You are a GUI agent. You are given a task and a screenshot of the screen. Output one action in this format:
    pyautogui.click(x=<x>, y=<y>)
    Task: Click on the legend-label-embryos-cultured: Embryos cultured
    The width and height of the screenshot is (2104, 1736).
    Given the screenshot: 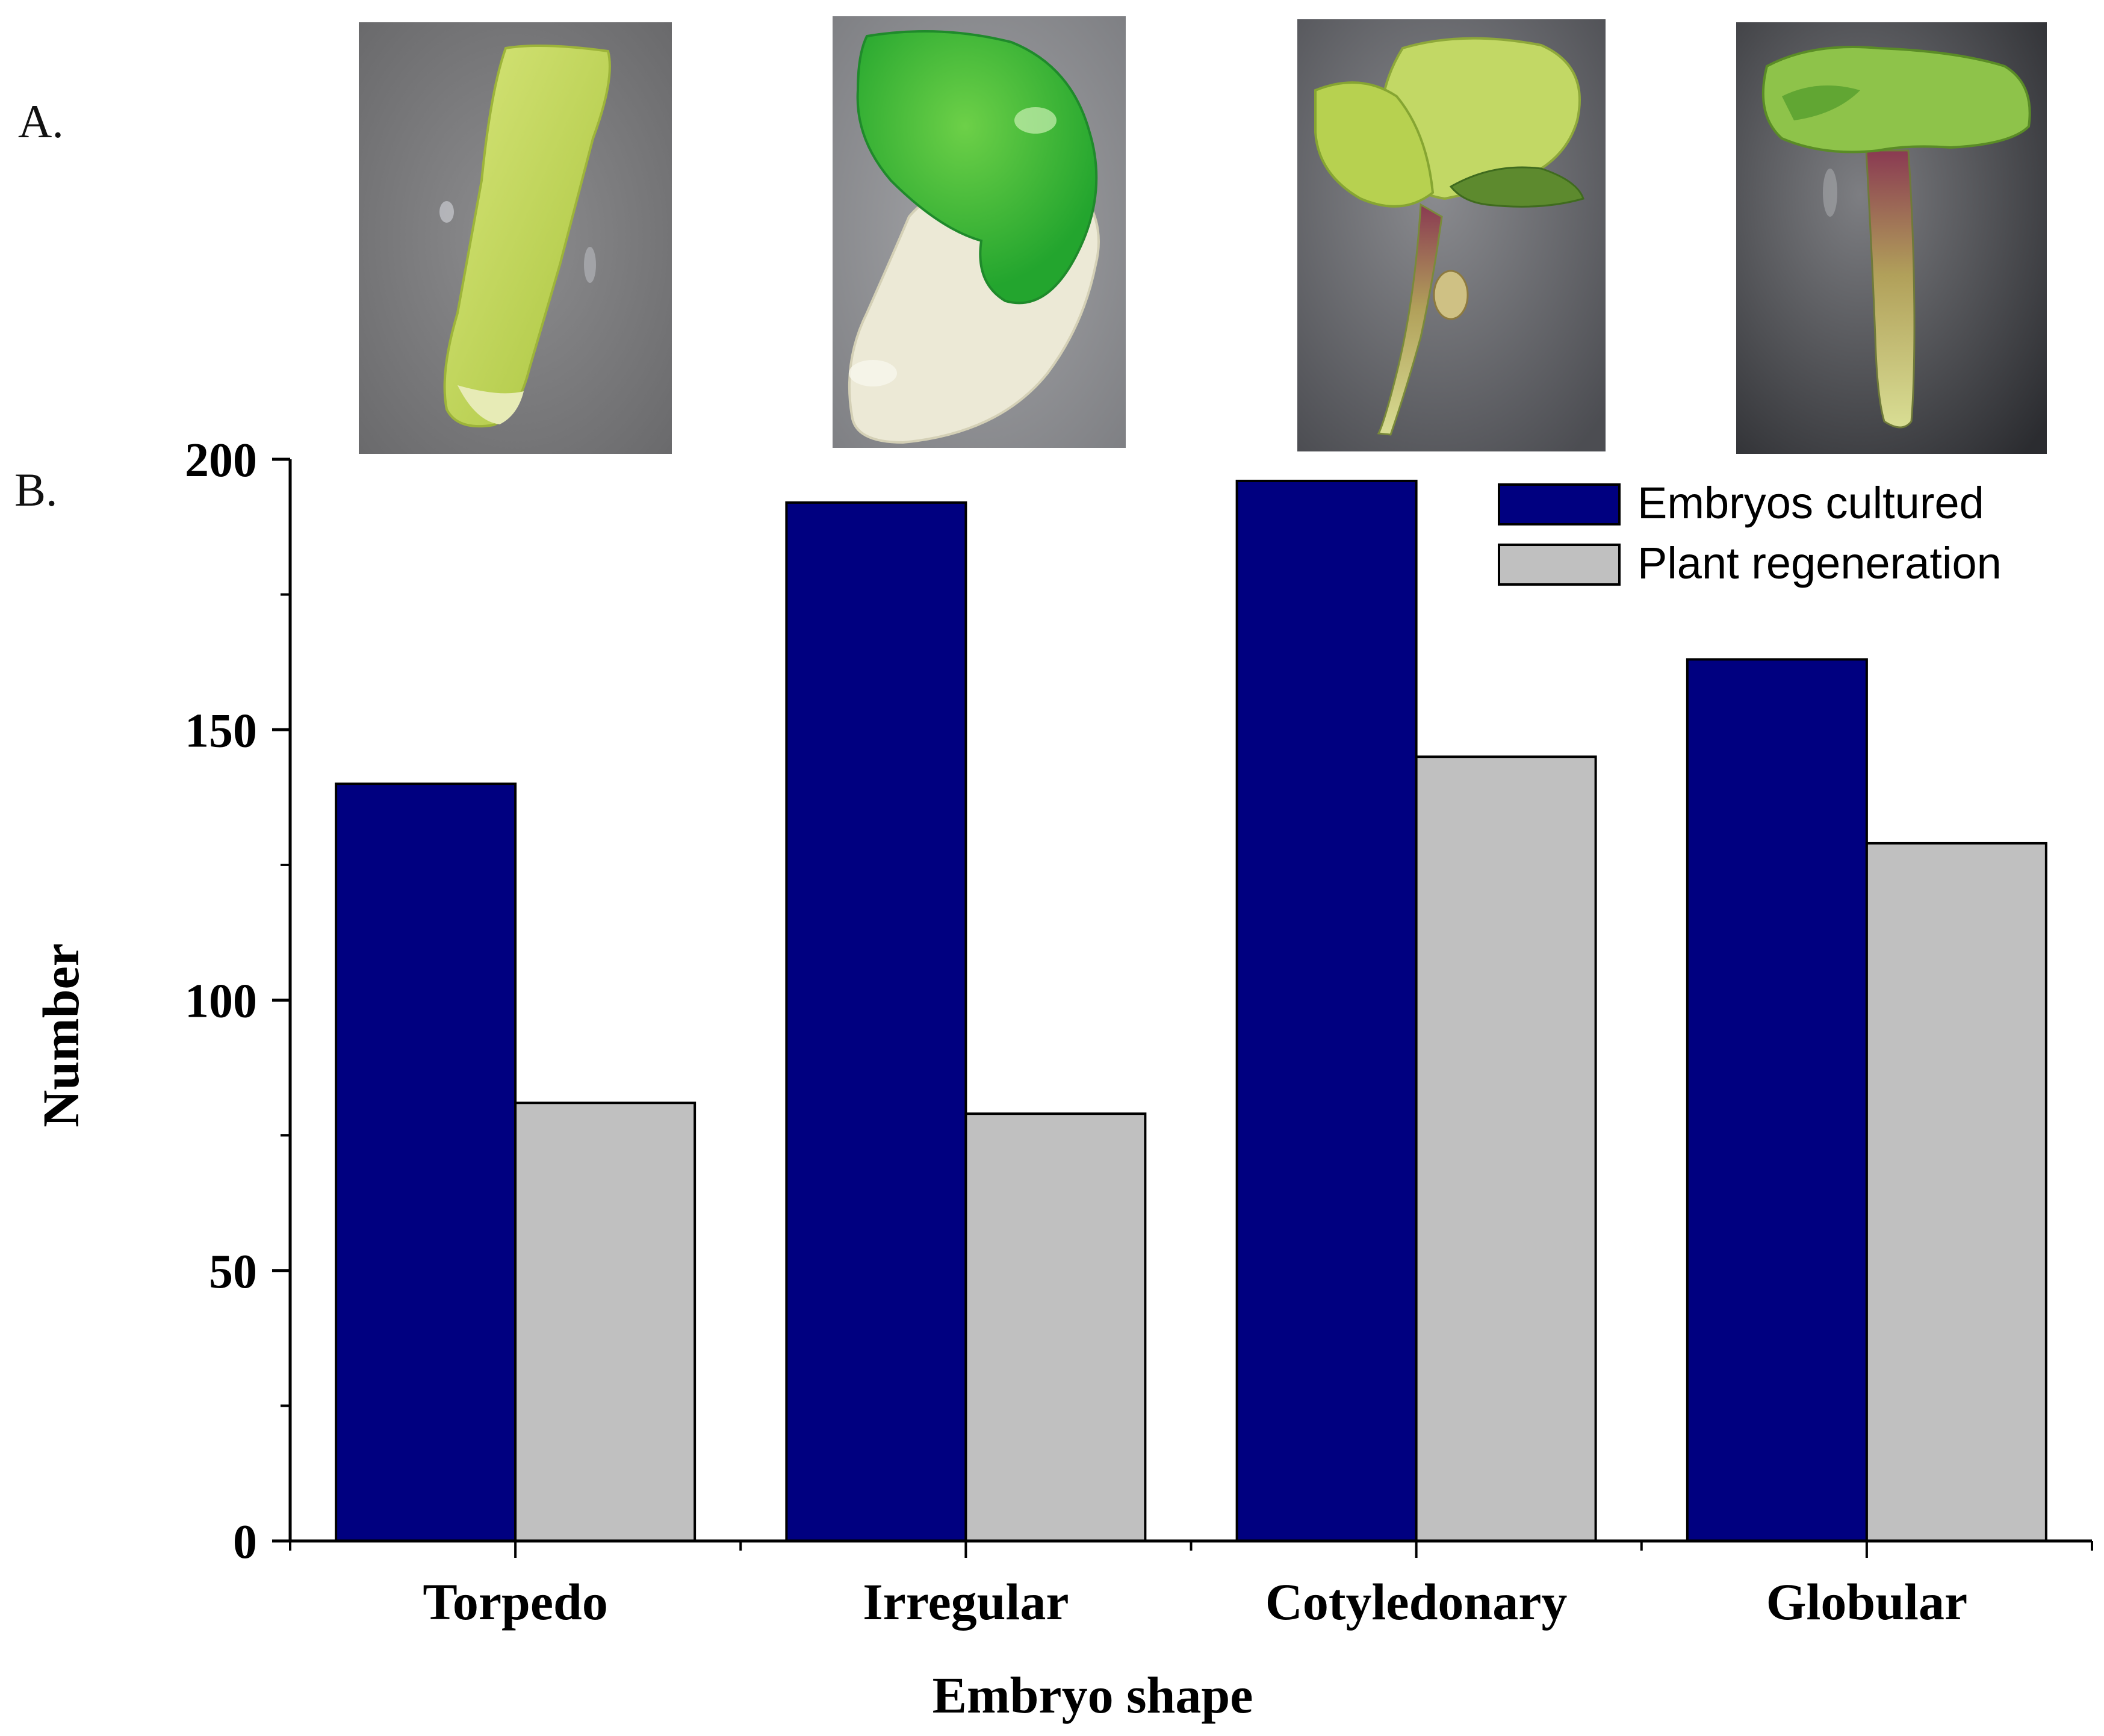 What is the action you would take?
    pyautogui.click(x=1811, y=503)
    